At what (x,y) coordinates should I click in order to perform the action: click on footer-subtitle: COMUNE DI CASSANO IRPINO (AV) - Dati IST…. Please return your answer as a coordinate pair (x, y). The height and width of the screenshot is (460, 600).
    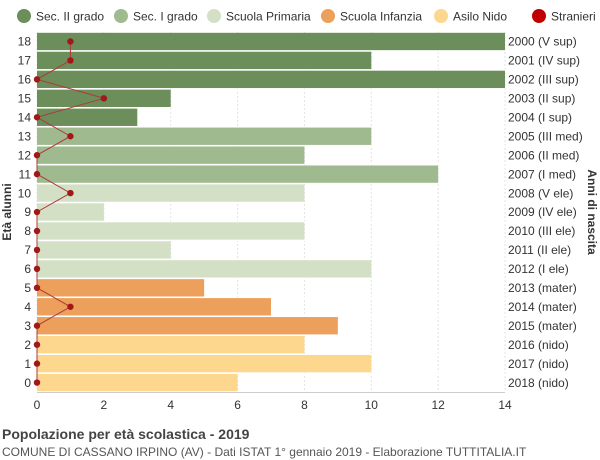
    Looking at the image, I should click on (264, 452).